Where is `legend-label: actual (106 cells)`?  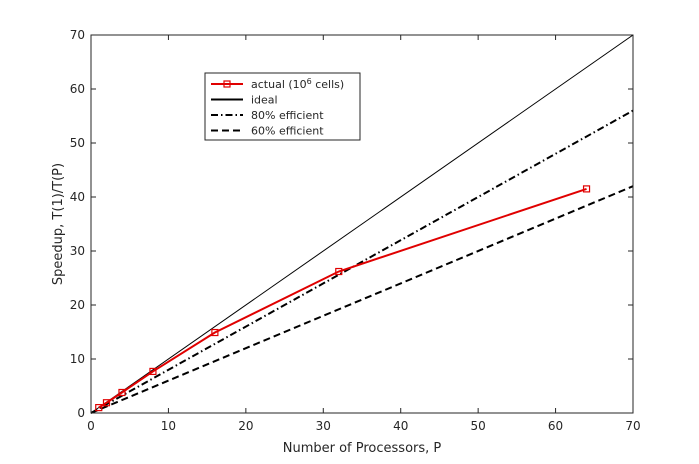 legend-label: actual (106 cells) is located at coordinates (297, 84).